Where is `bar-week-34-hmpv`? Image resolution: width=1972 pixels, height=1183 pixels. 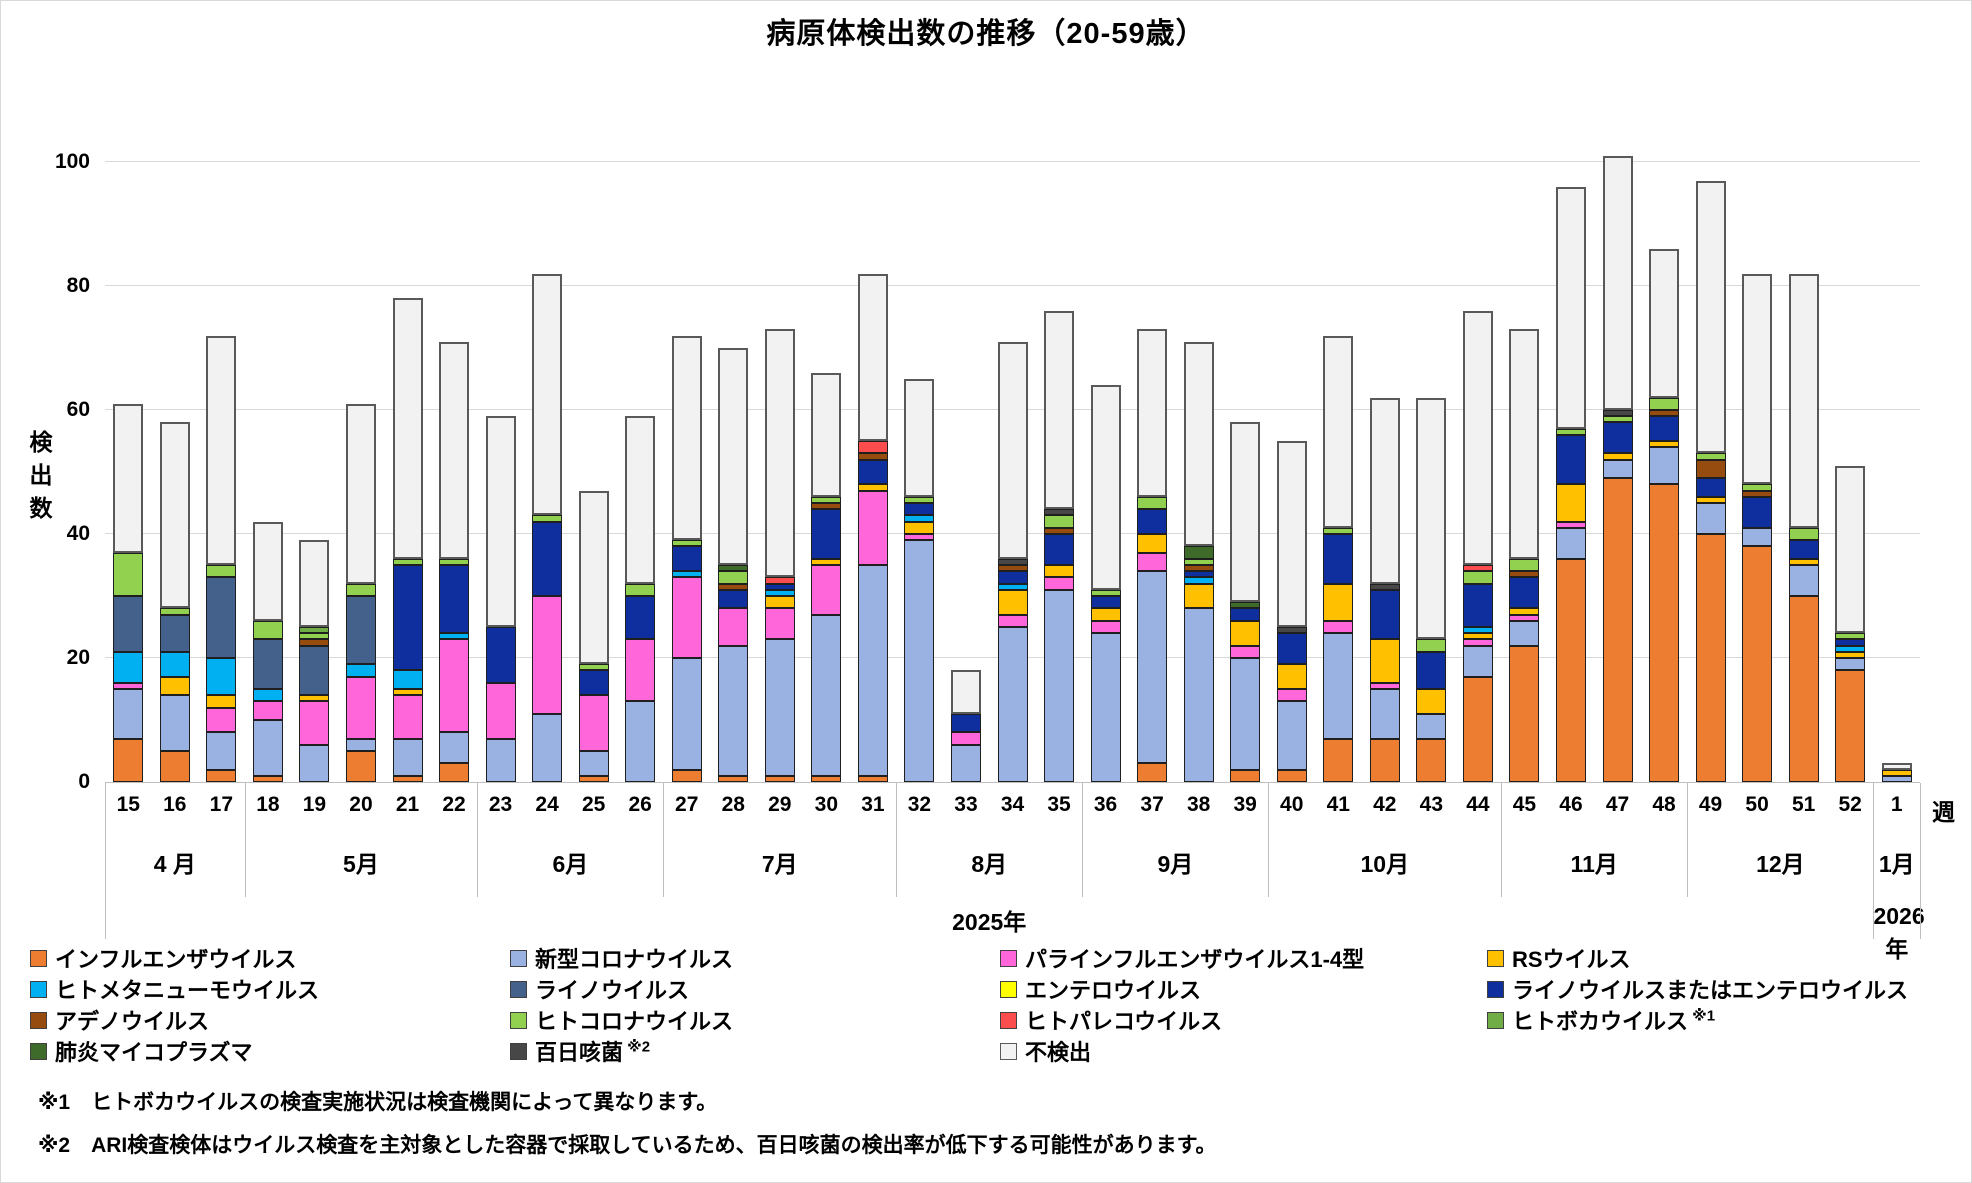
bar-week-34-hmpv is located at coordinates (1012, 586).